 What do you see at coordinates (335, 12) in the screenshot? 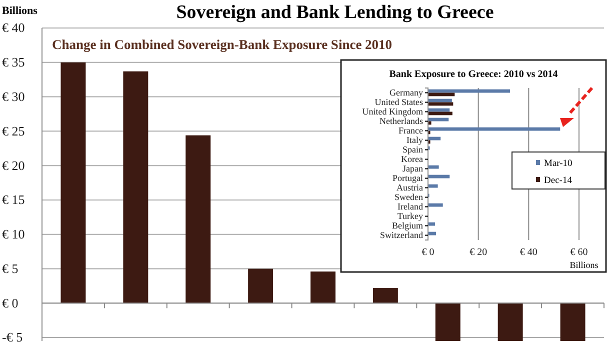
I see `chart-title: Sovereign and Bank Lending to Greece` at bounding box center [335, 12].